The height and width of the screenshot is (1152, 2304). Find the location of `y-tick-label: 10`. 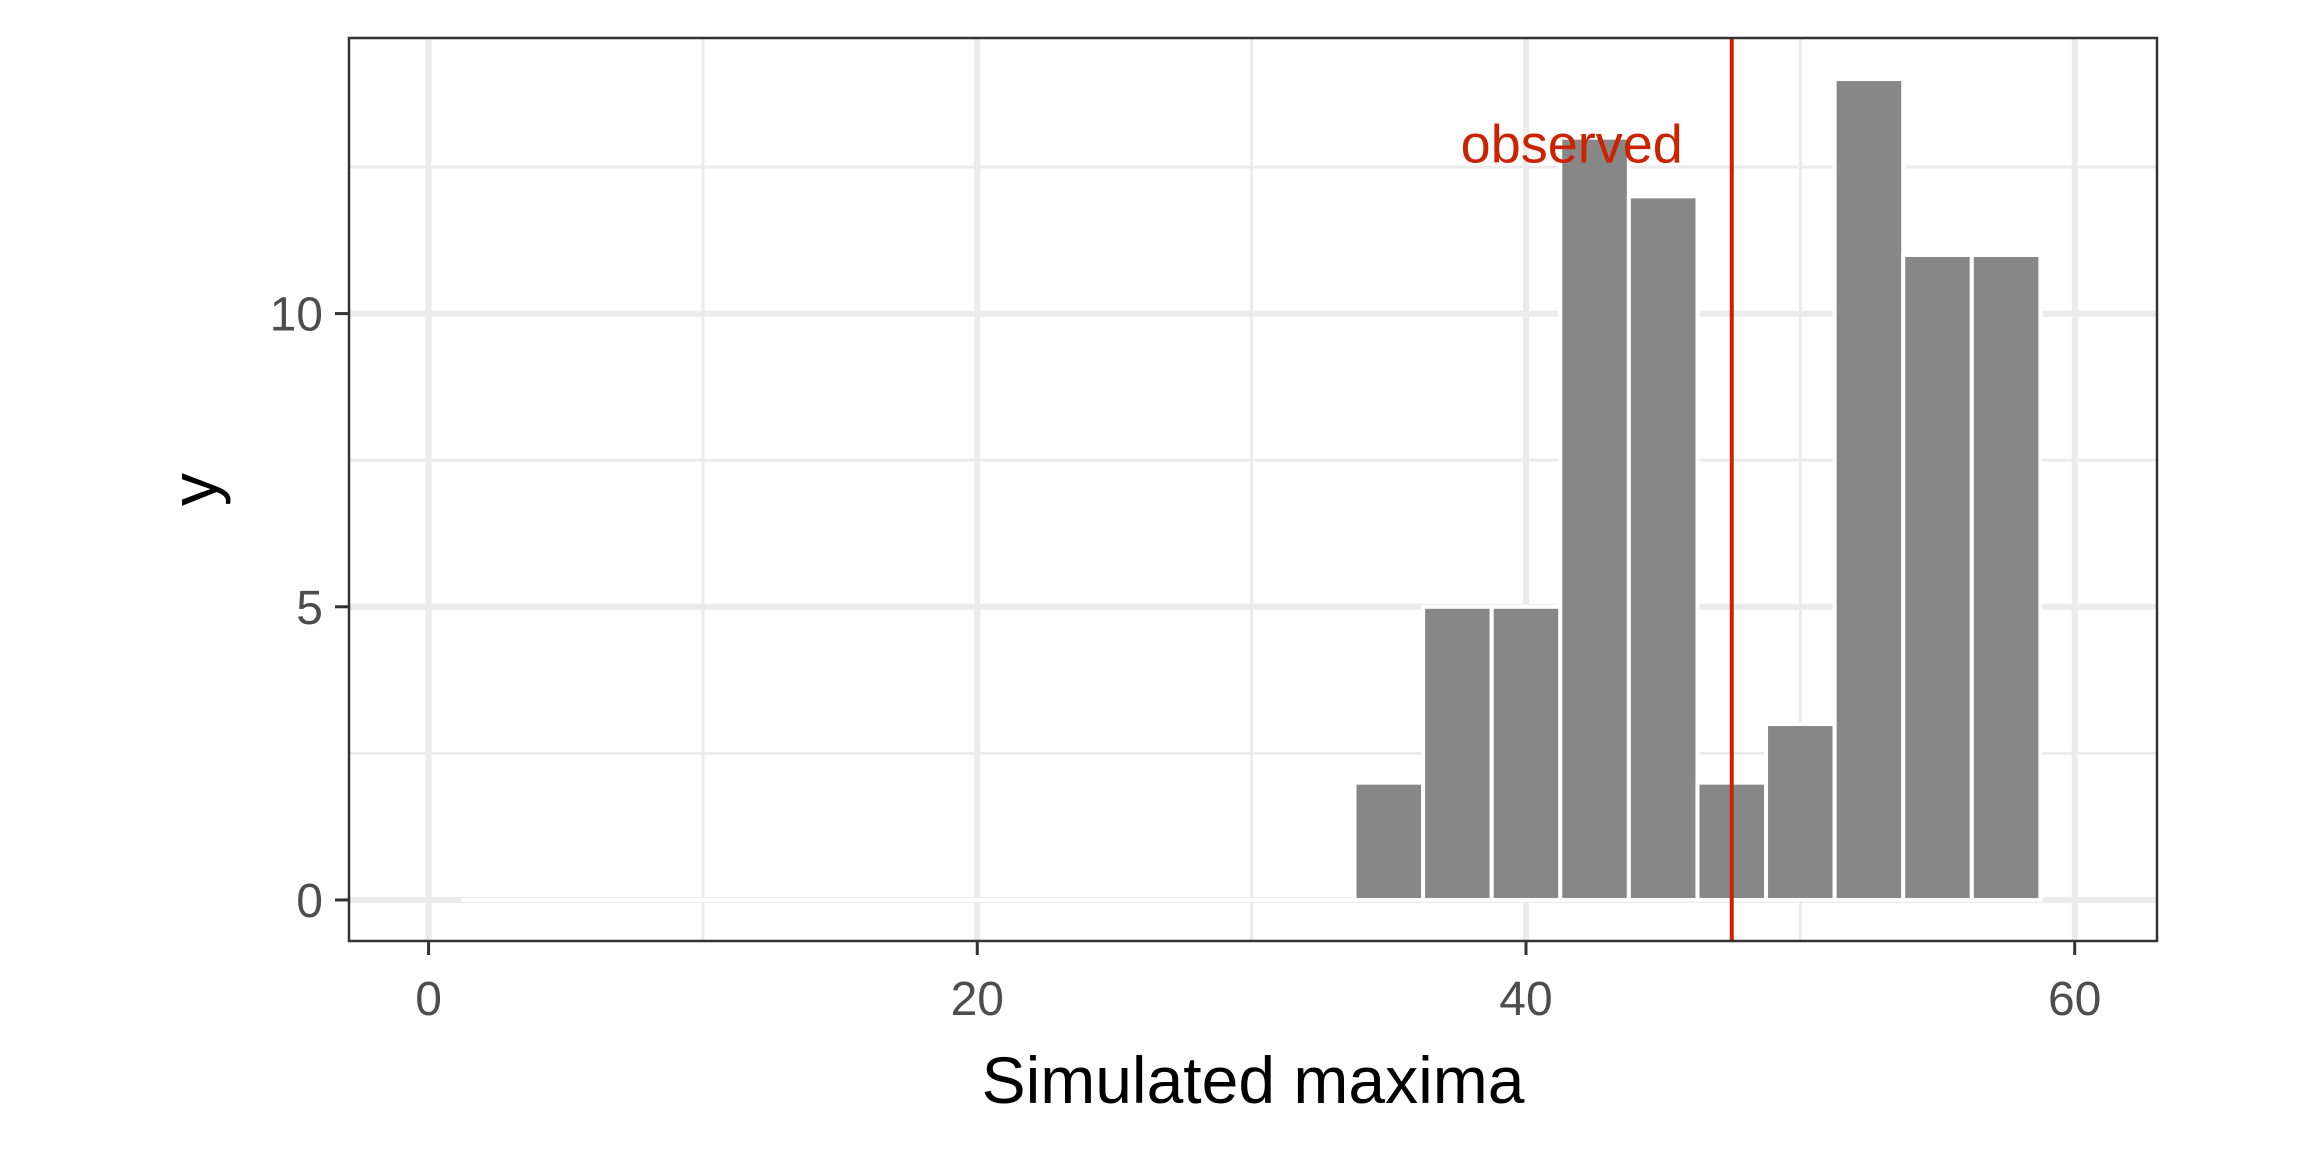

y-tick-label: 10 is located at coordinates (296, 315).